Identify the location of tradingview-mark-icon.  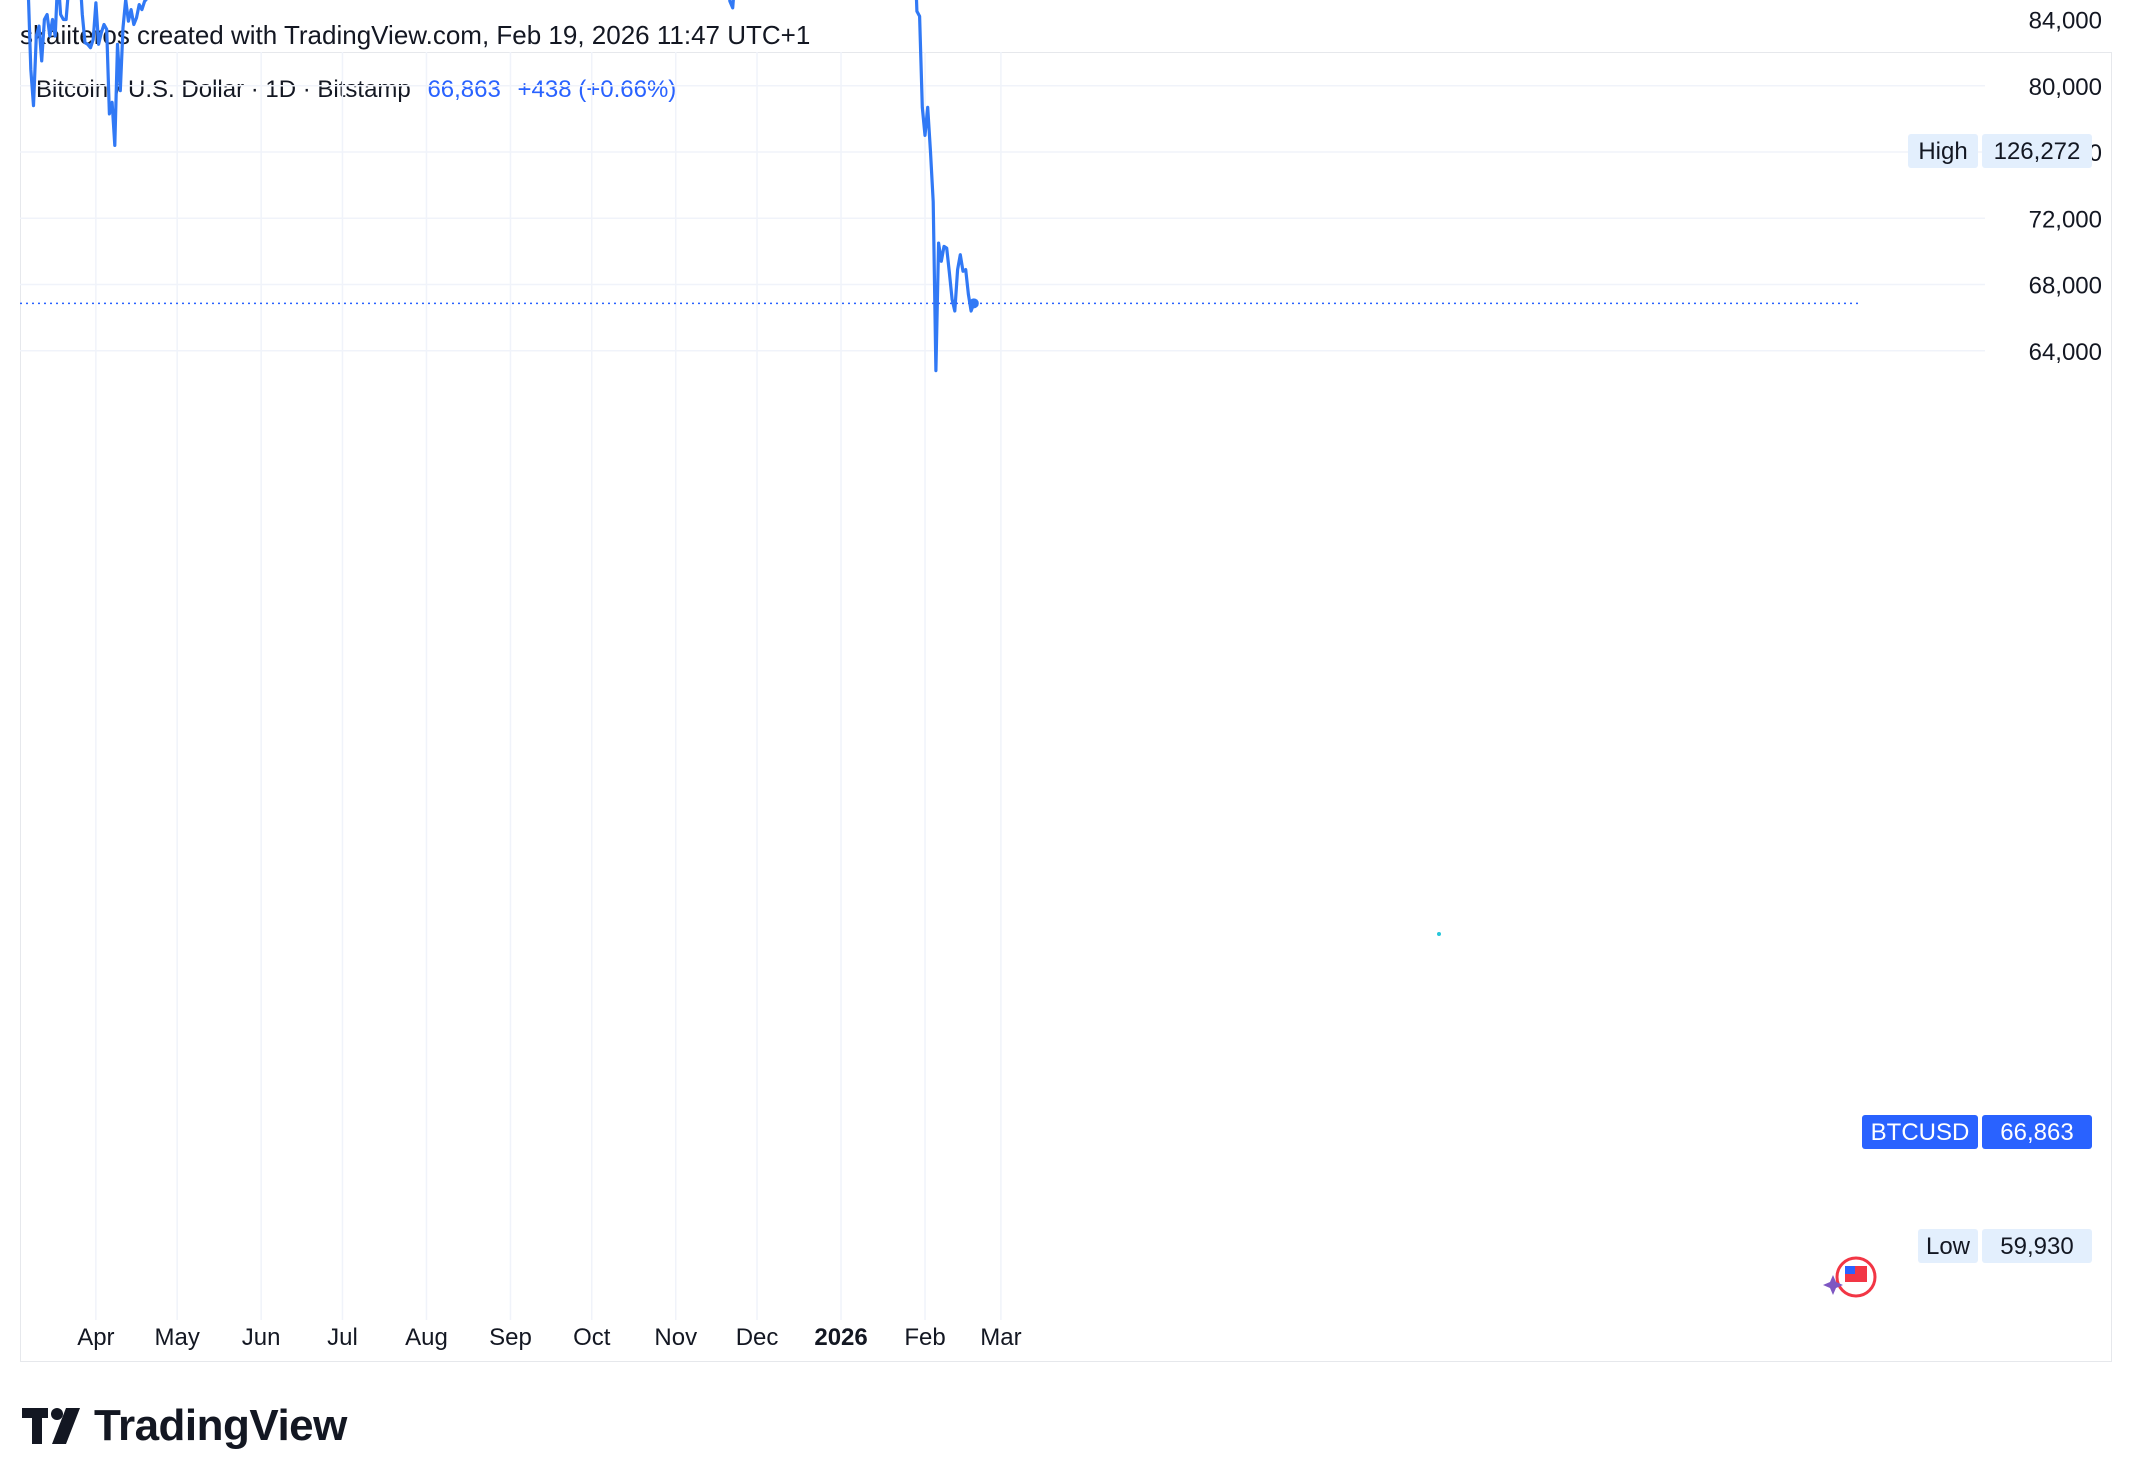
(51, 1426).